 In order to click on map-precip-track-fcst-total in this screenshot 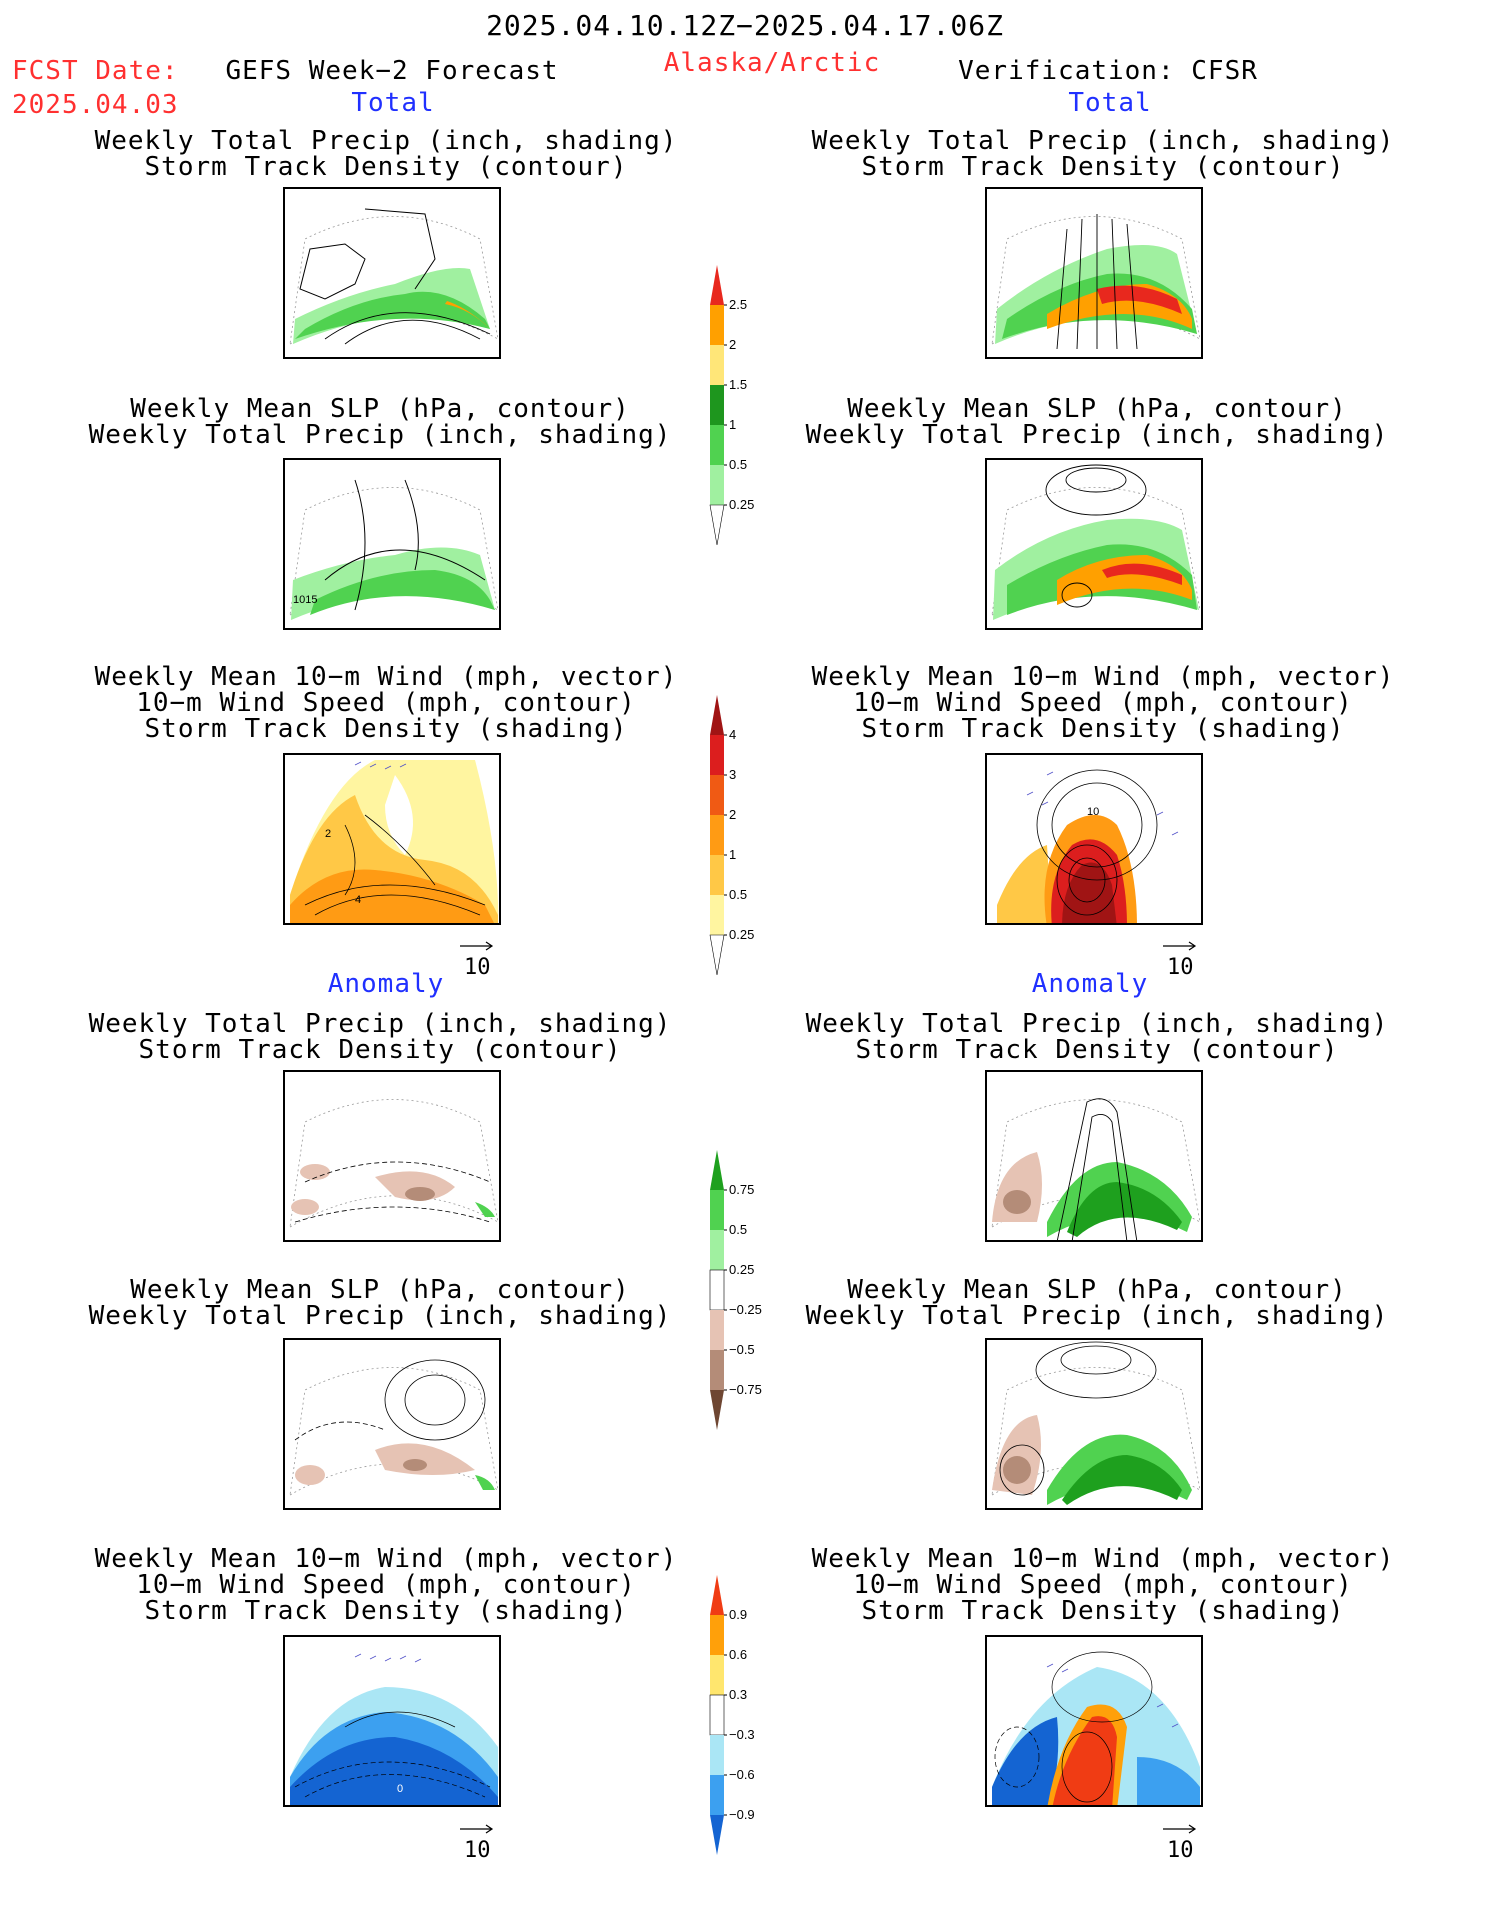, I will do `click(392, 273)`.